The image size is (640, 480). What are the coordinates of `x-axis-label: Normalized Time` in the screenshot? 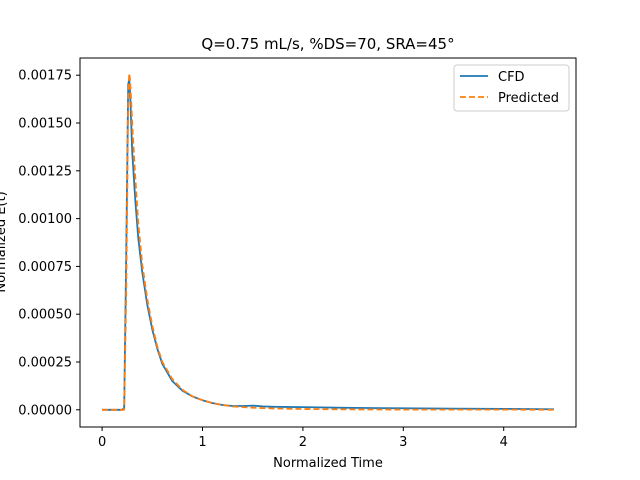 It's located at (328, 463).